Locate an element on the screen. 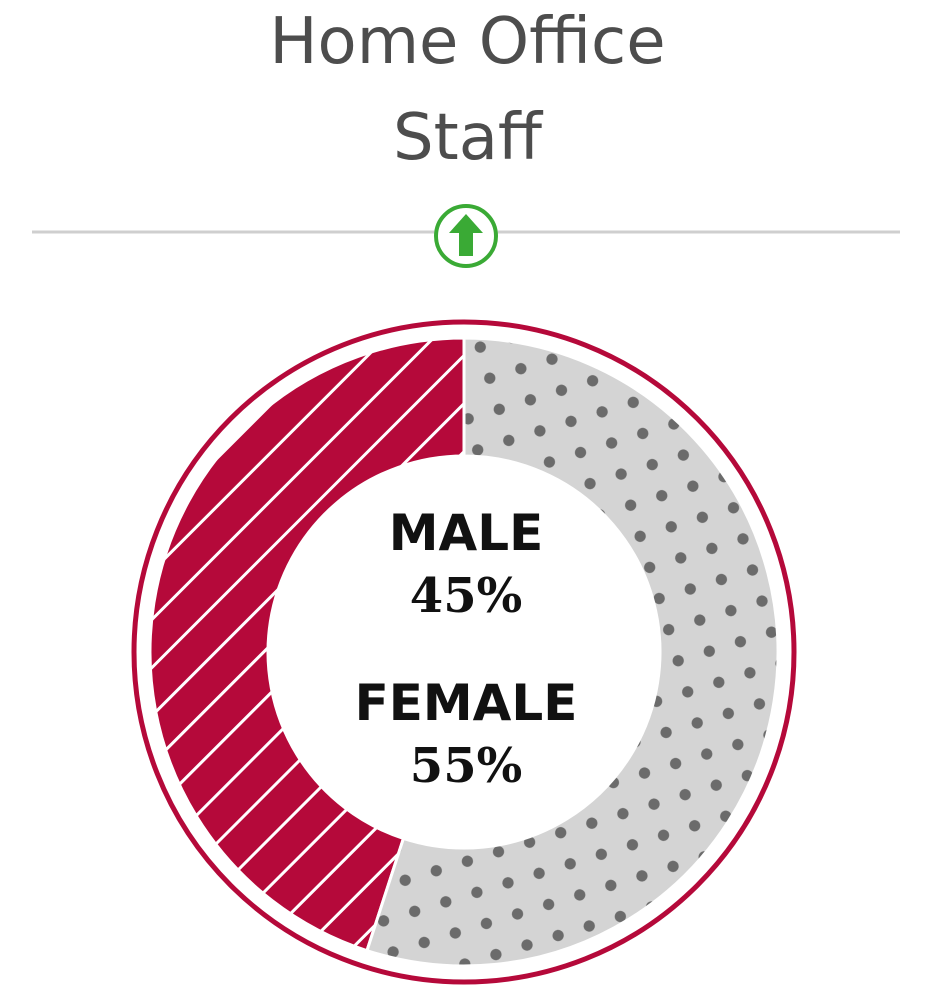  slice-value-female: 55% is located at coordinates (466, 766).